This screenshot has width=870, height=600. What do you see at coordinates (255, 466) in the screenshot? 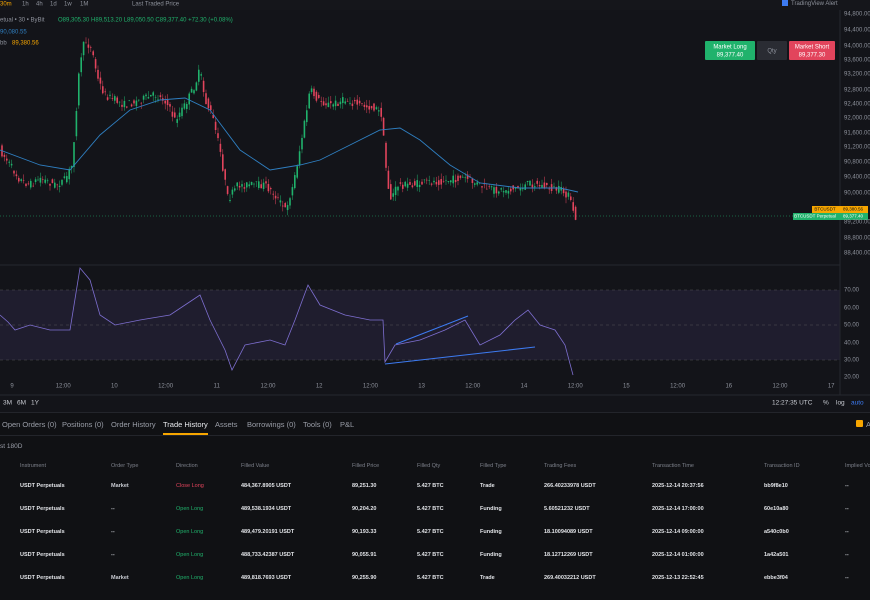
I see `column-header: Filled Value` at bounding box center [255, 466].